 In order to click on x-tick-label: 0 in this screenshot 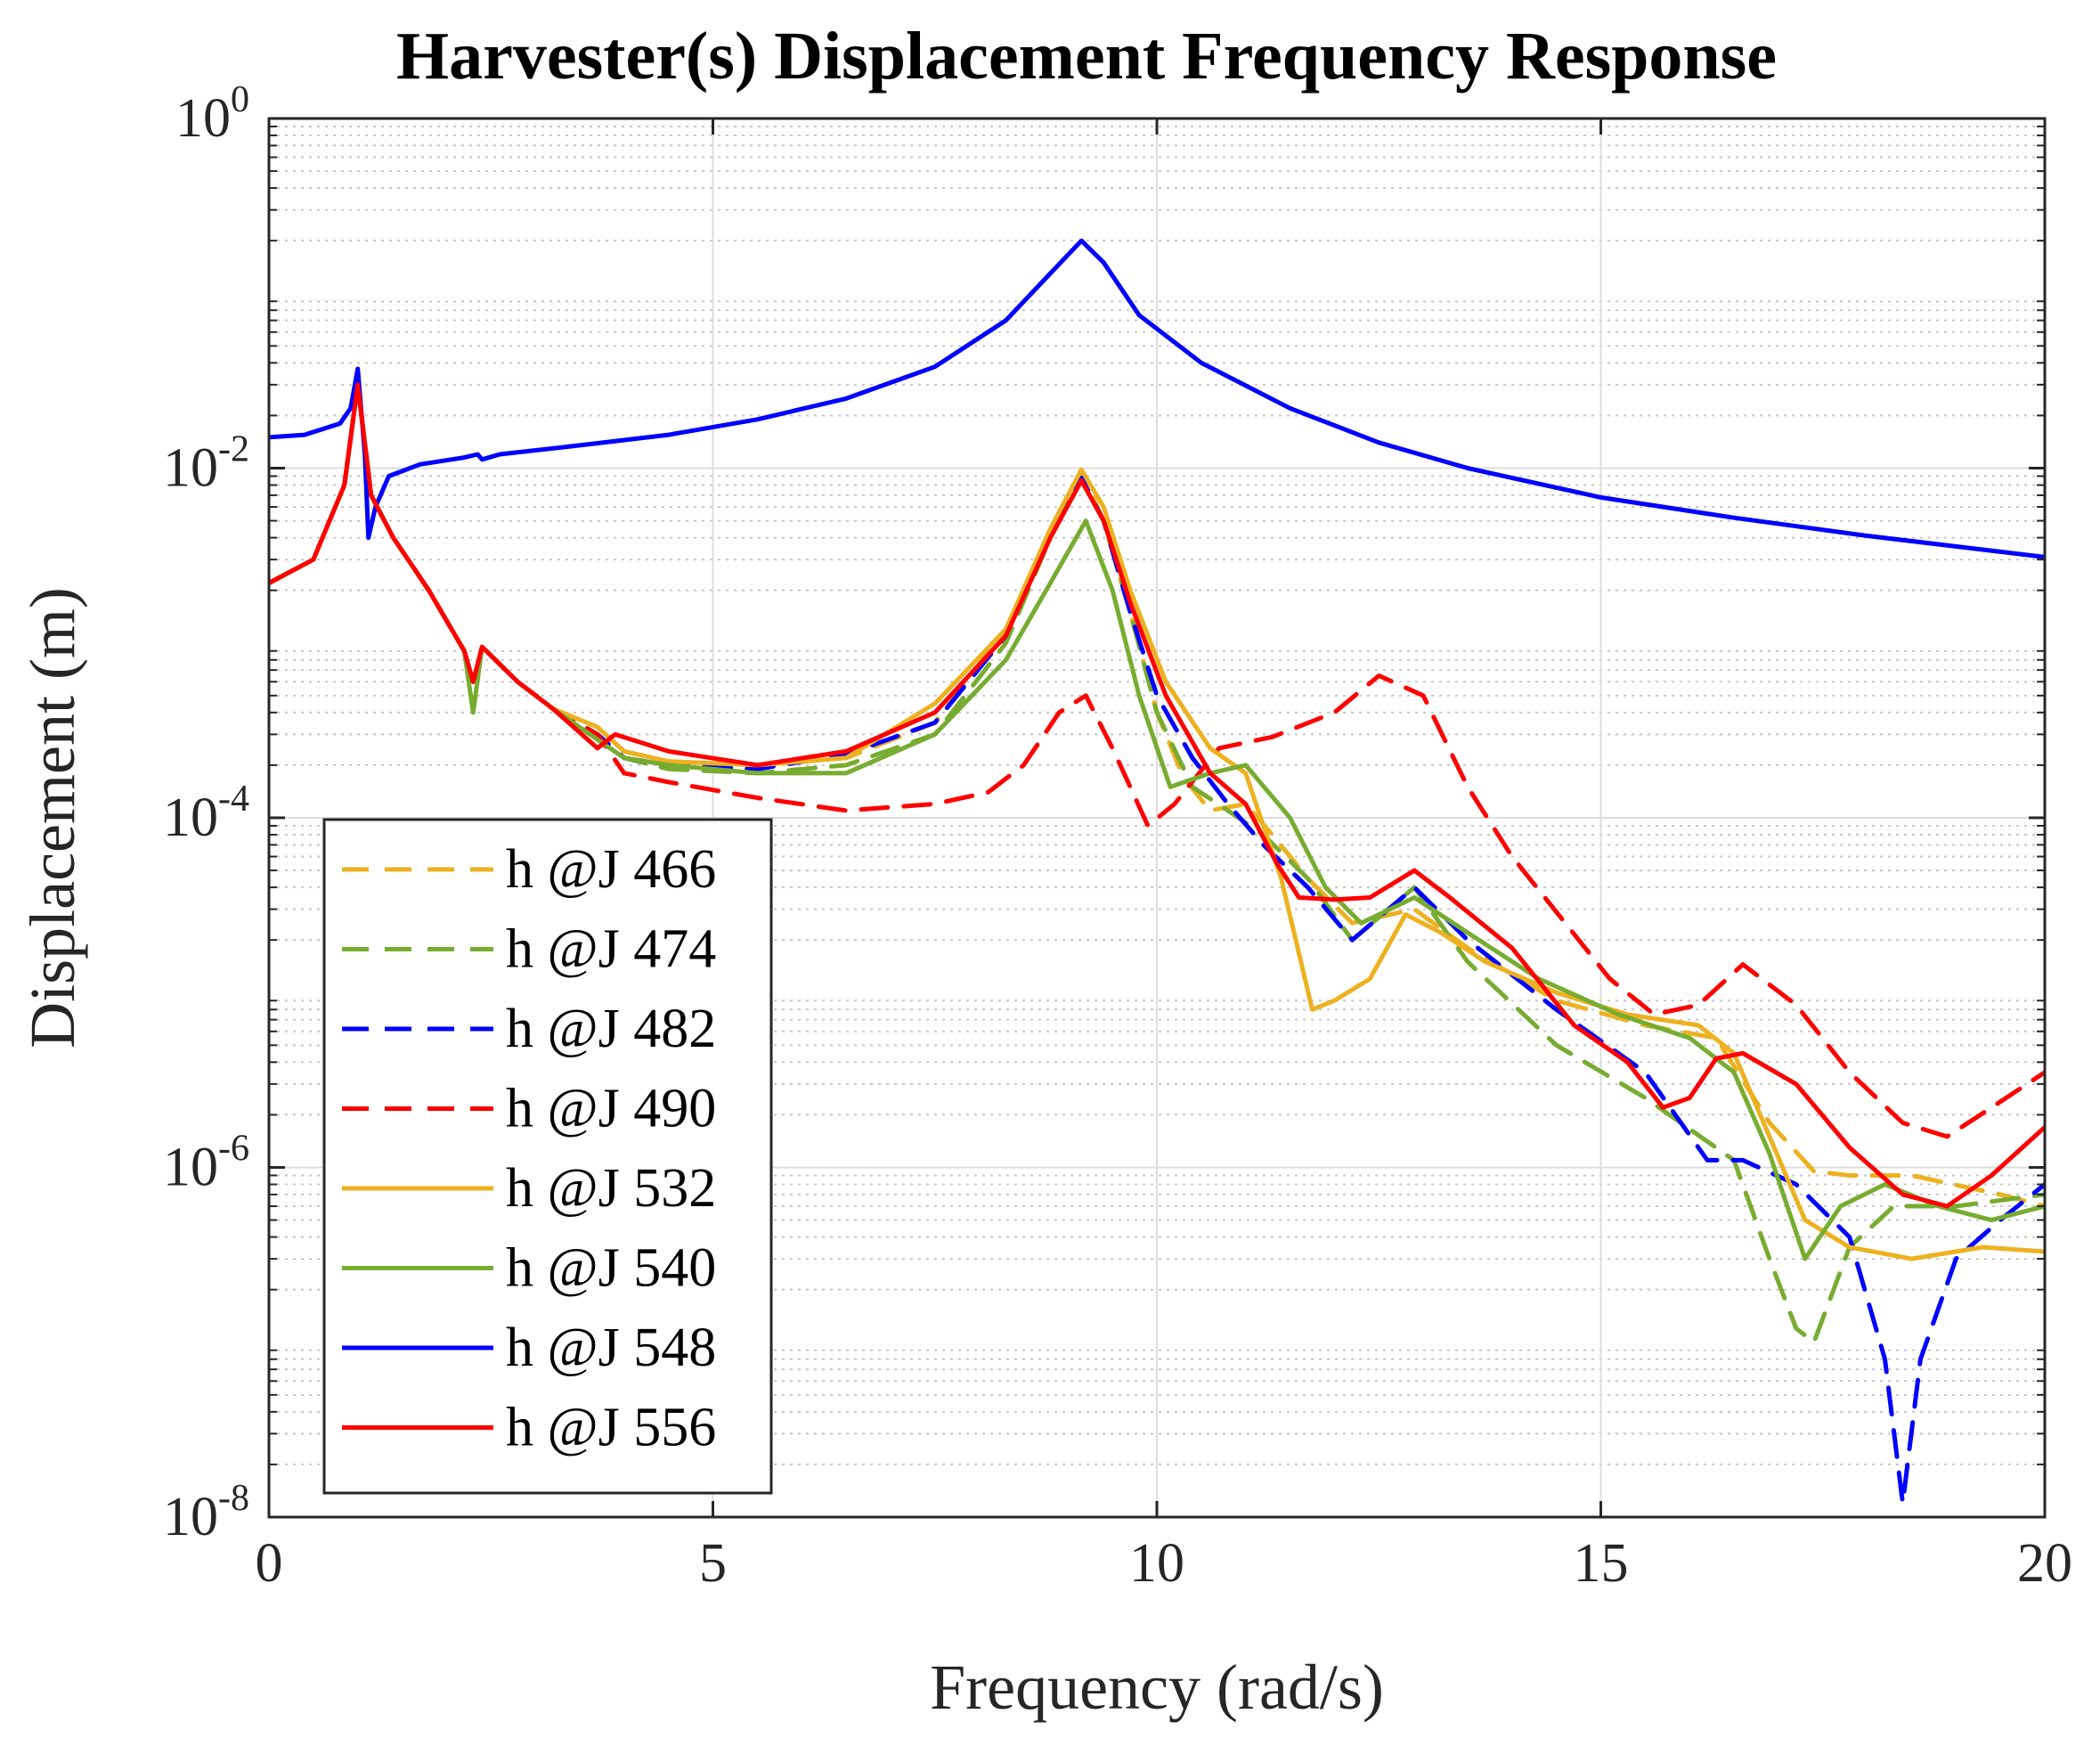, I will do `click(269, 1563)`.